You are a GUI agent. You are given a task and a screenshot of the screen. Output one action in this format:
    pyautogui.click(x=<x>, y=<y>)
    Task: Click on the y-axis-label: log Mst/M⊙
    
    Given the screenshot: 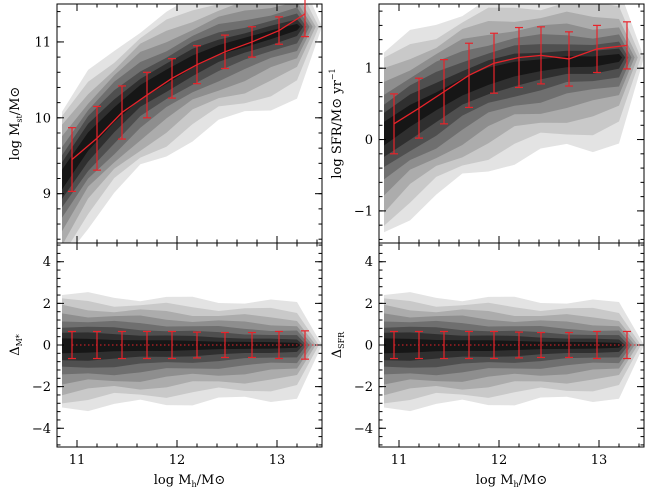 What is the action you would take?
    pyautogui.click(x=16, y=124)
    